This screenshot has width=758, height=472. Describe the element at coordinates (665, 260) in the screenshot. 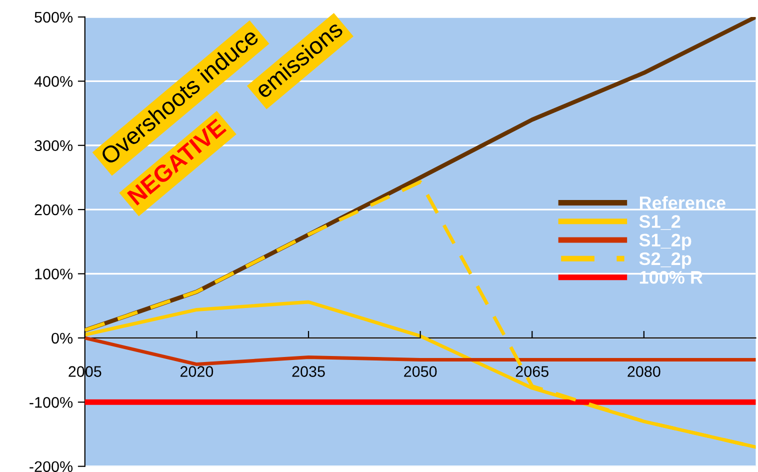

I see `legend-label: S2_2p` at that location.